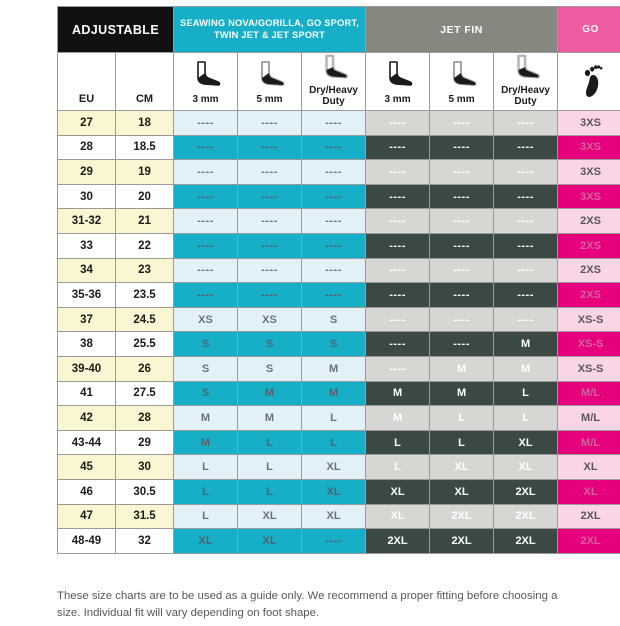 Image resolution: width=620 pixels, height=626 pixels. What do you see at coordinates (87, 541) in the screenshot?
I see `cell-eu: 48-49` at bounding box center [87, 541].